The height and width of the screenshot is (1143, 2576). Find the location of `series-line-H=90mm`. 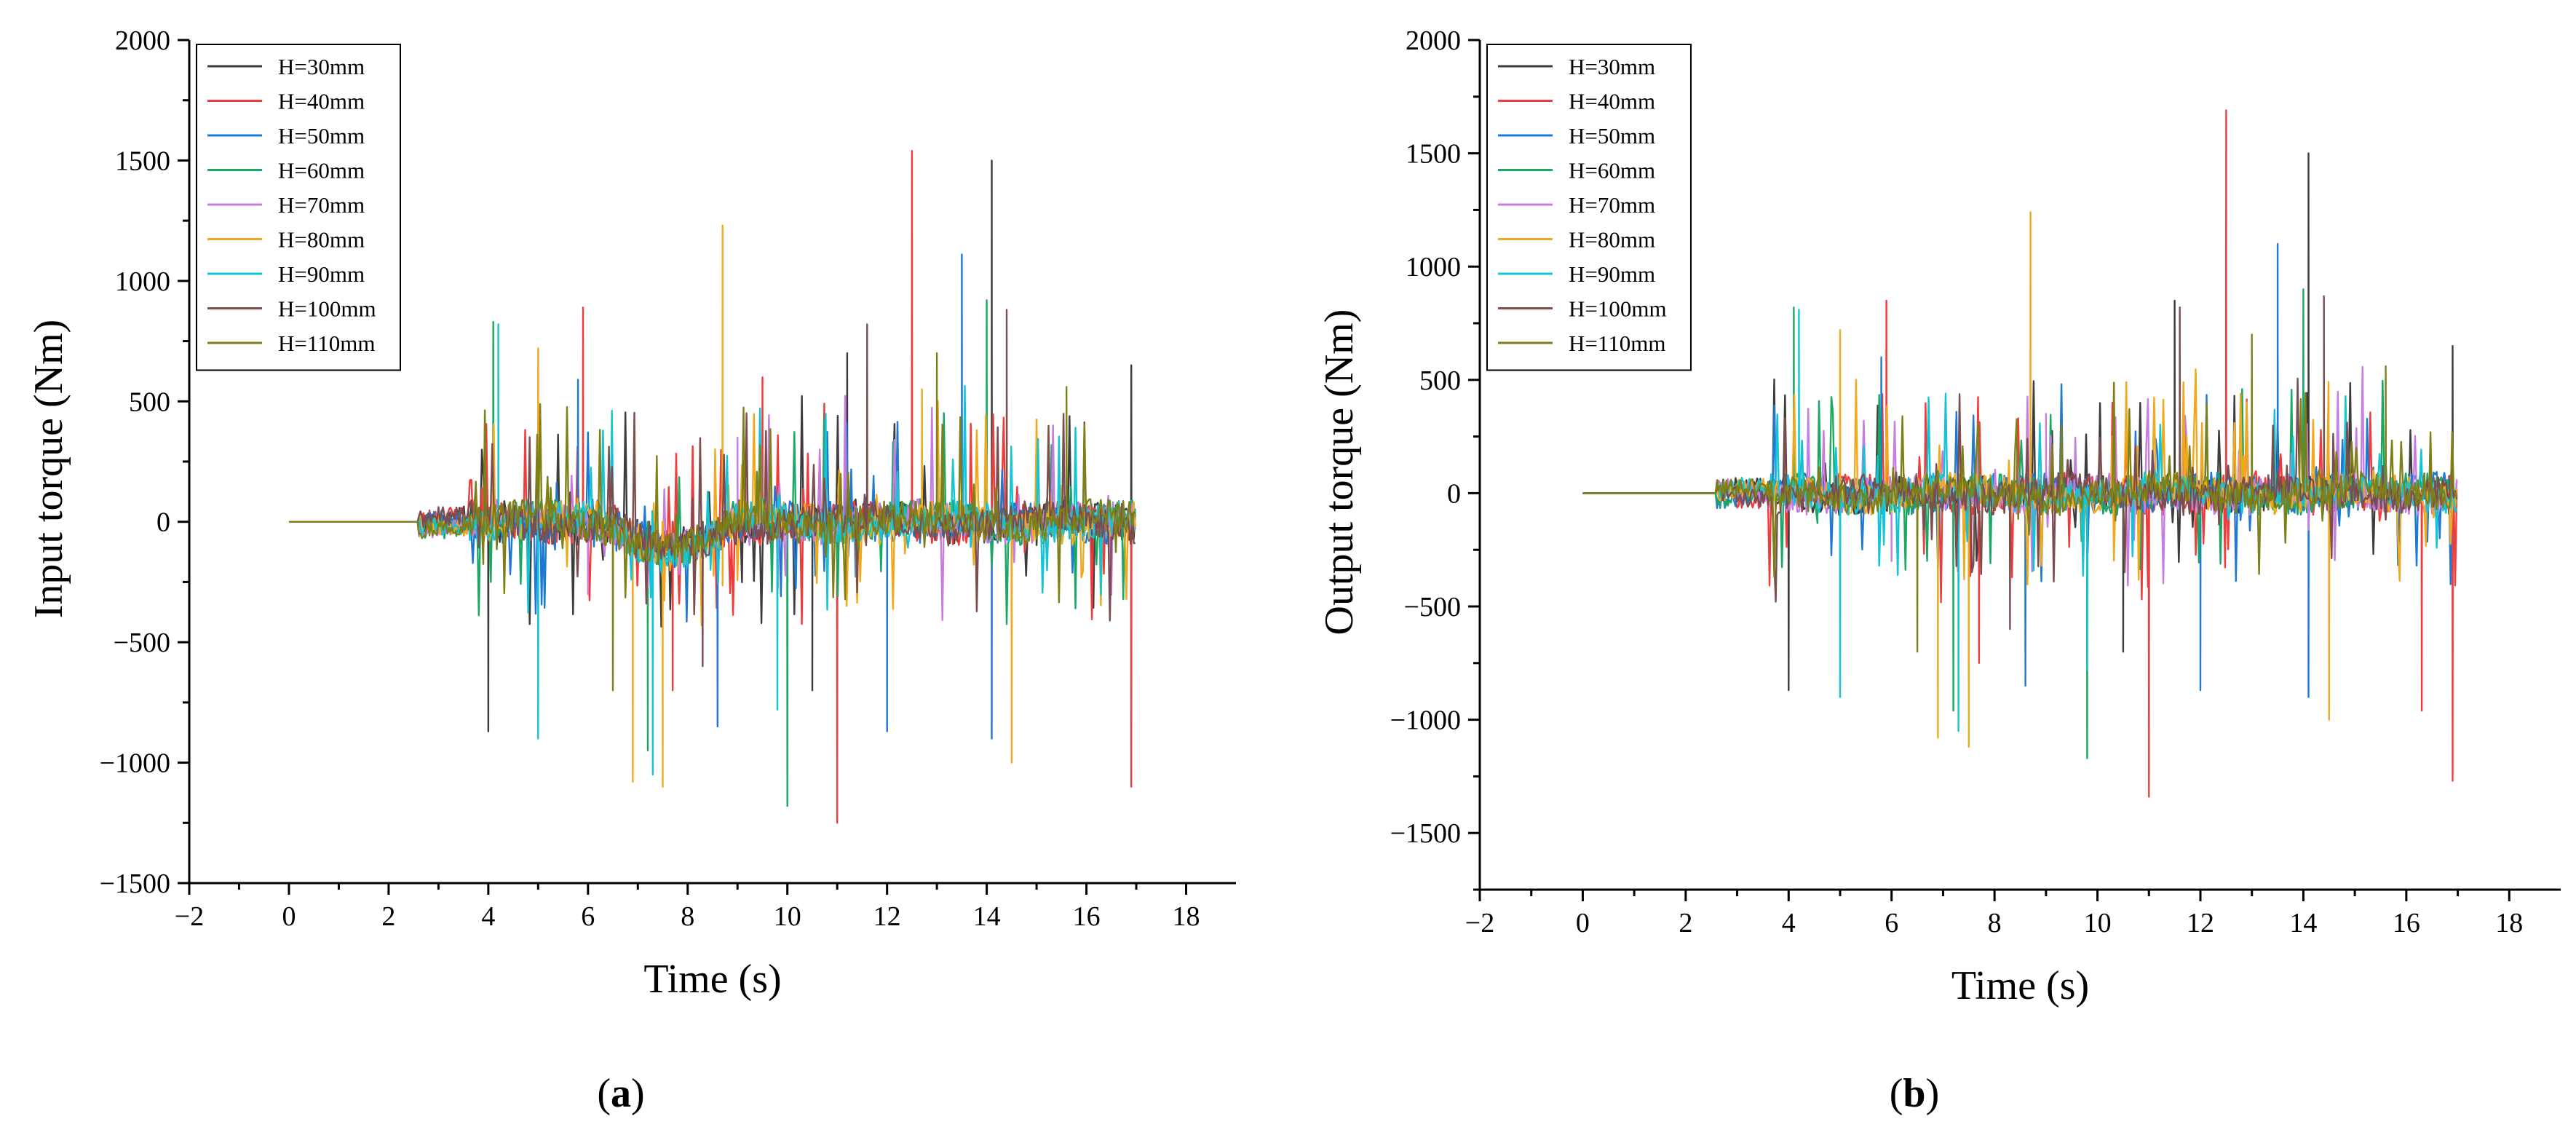

series-line-H=90mm is located at coordinates (2020, 520).